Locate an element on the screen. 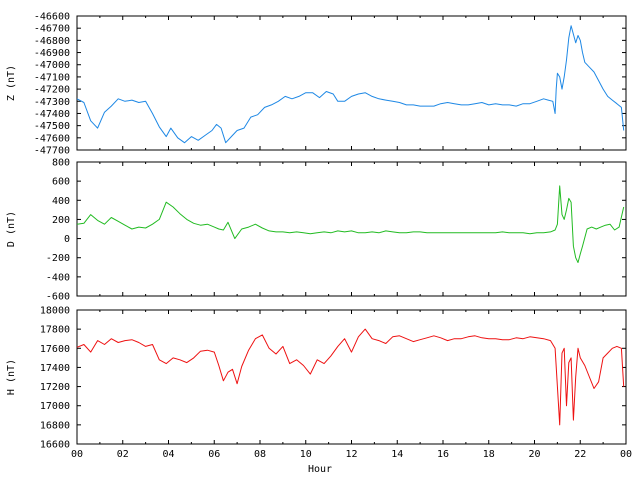 Image resolution: width=640 pixels, height=480 pixels. d-y-tick-label: 600 is located at coordinates (61, 182).